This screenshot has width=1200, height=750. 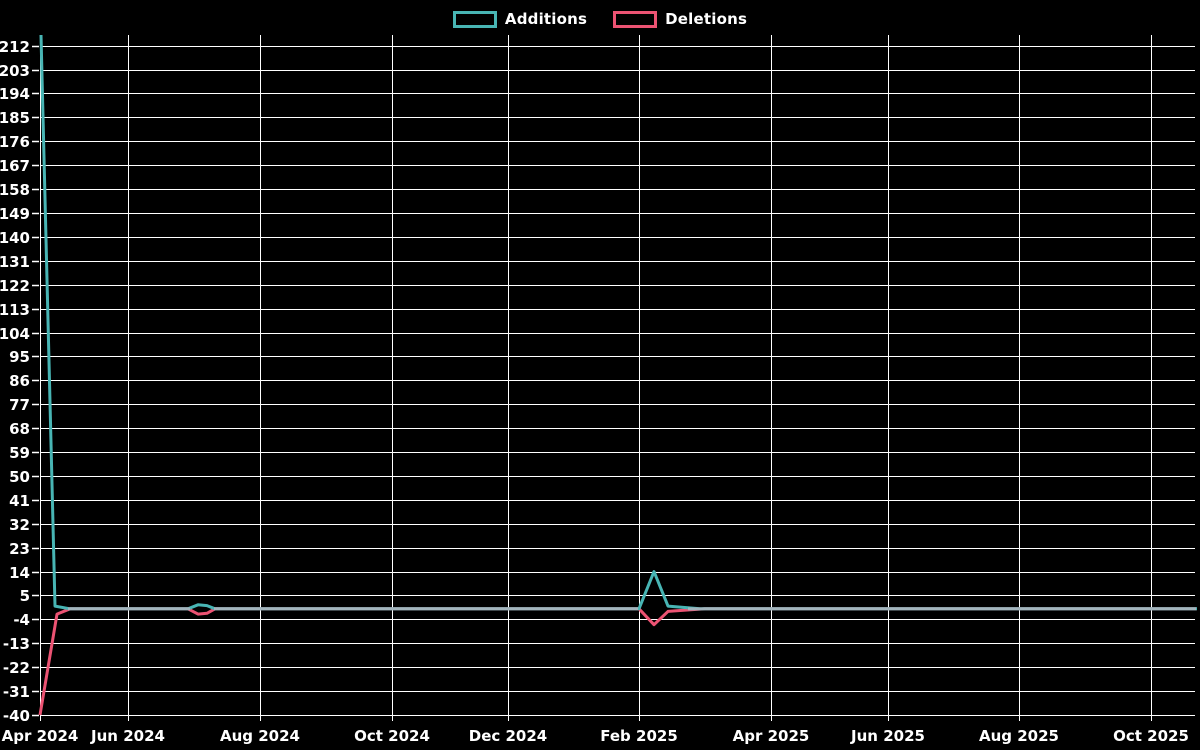 I want to click on deletions-line, so click(x=617, y=661).